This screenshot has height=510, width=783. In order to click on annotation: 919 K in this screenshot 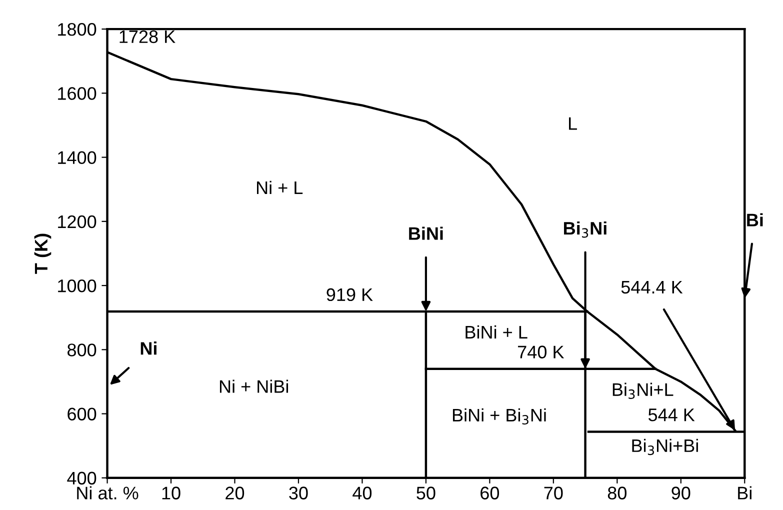, I will do `click(349, 295)`.